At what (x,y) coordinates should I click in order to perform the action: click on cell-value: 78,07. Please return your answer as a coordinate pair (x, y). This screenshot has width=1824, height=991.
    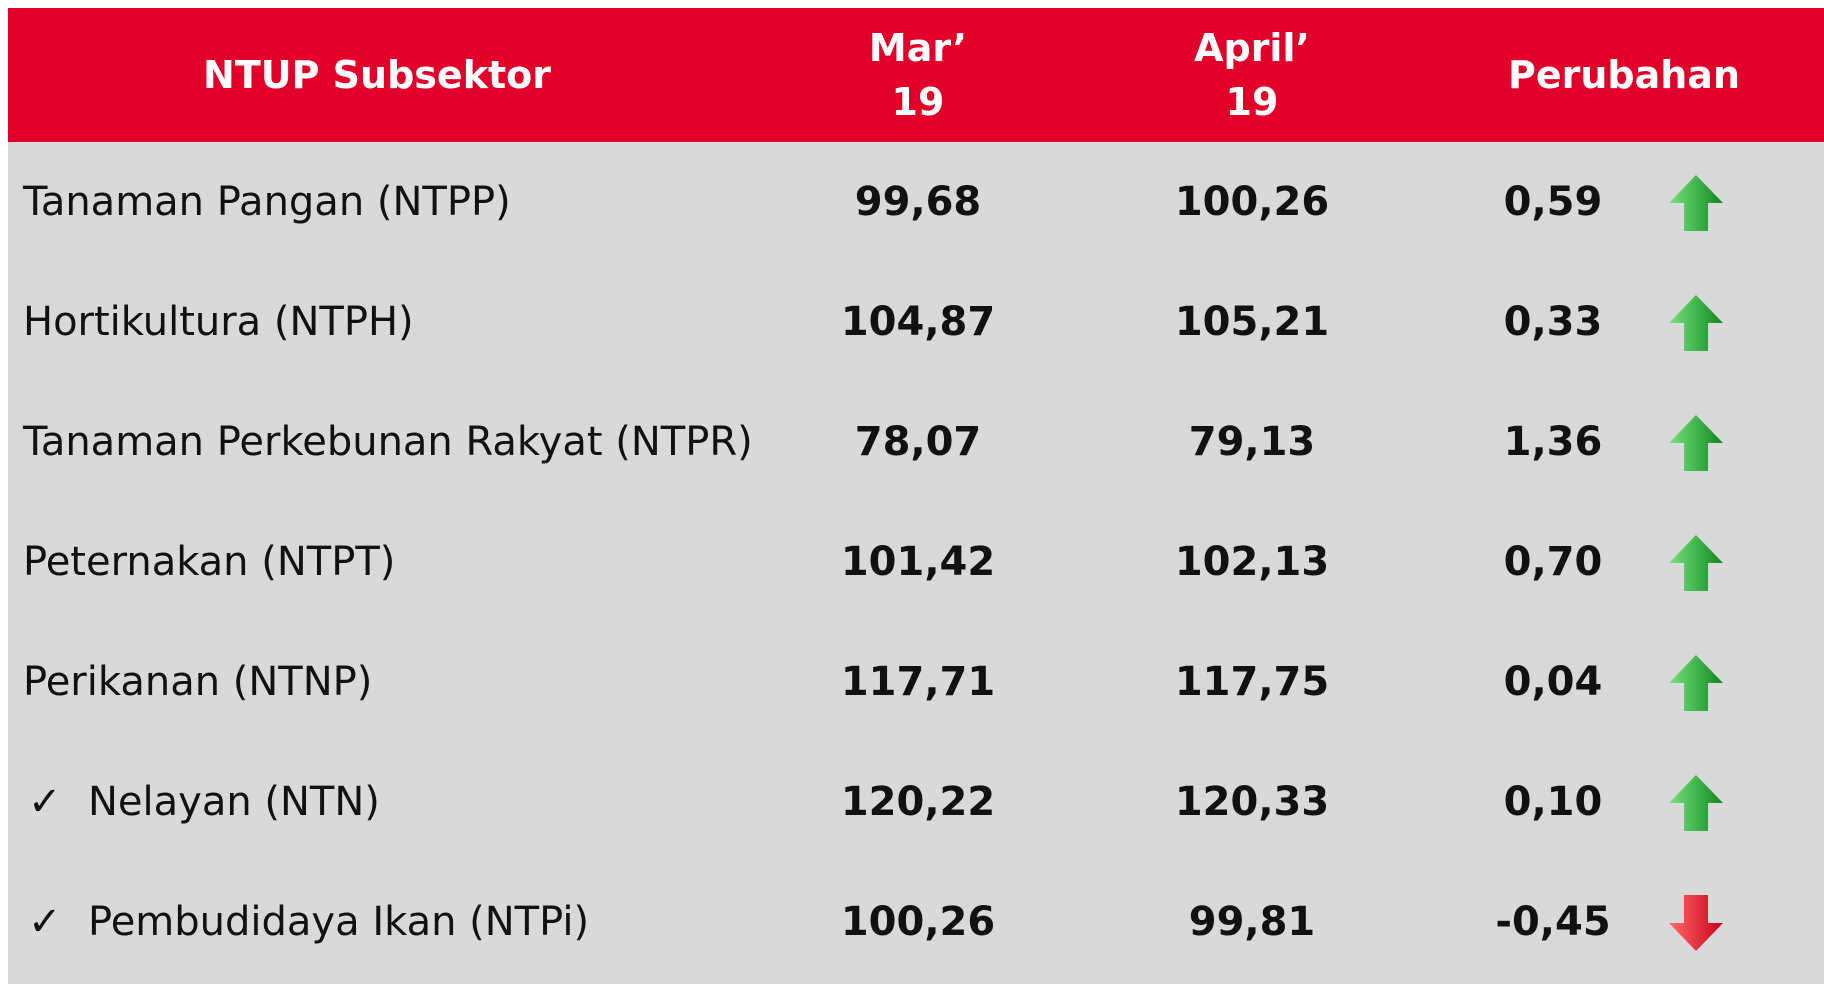
    Looking at the image, I should click on (918, 442).